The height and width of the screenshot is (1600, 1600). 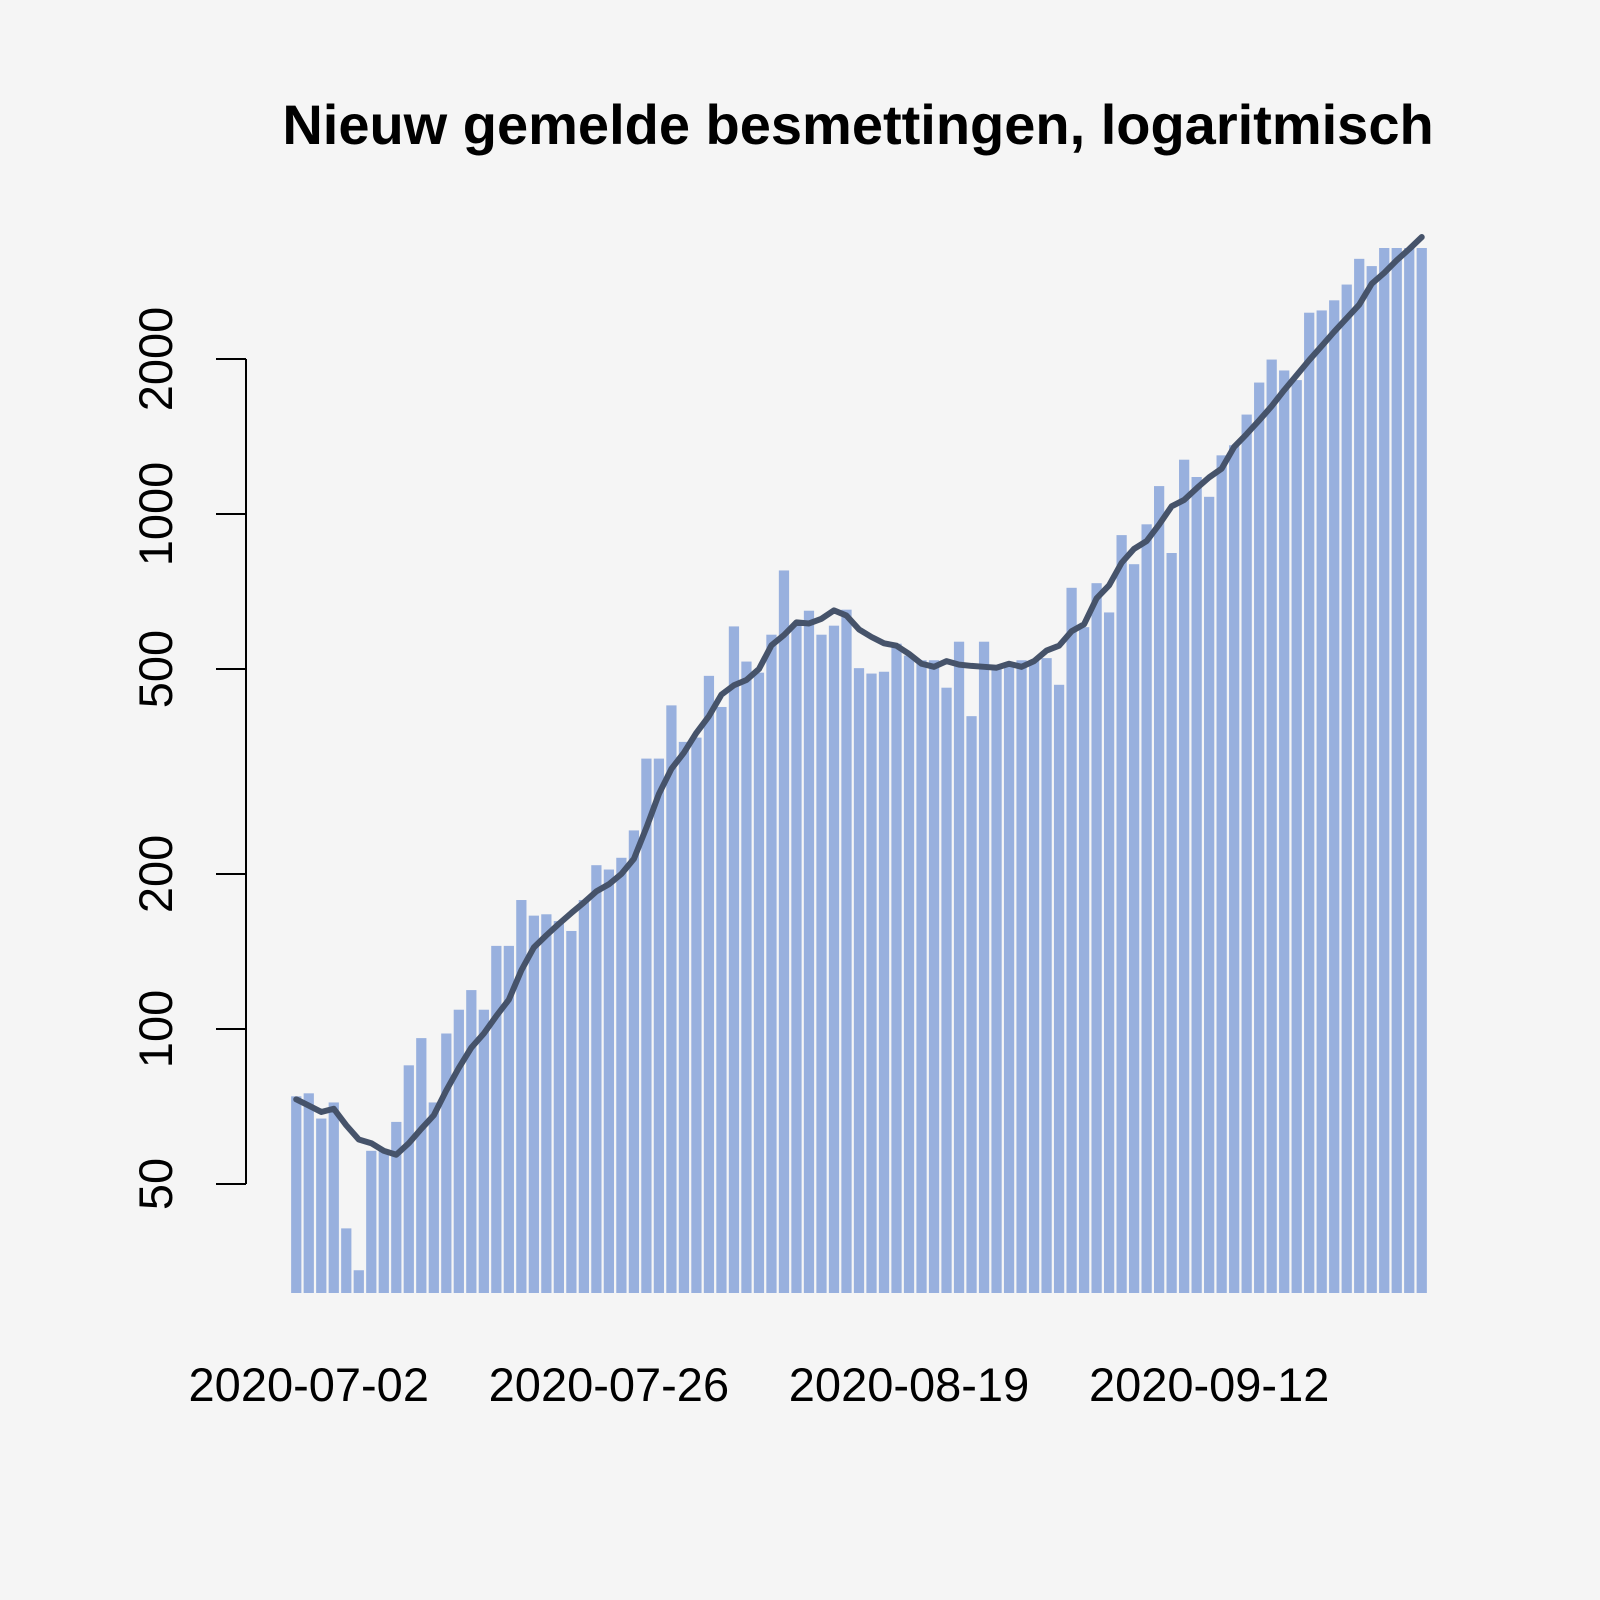 What do you see at coordinates (188, 758) in the screenshot?
I see `y-axis: 50 100 200 500 1000 2000` at bounding box center [188, 758].